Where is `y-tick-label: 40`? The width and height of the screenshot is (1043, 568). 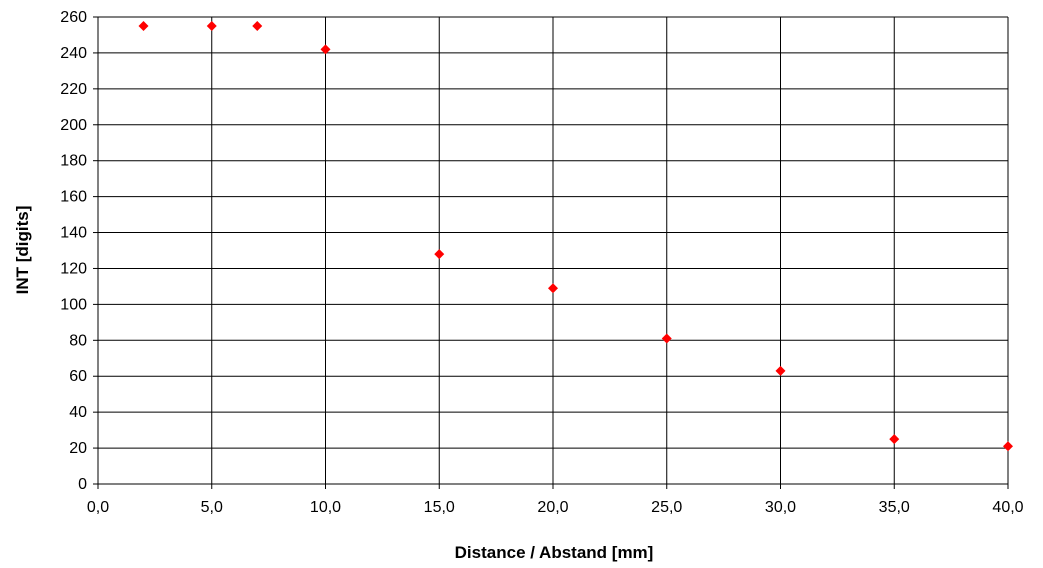
y-tick-label: 40 is located at coordinates (78, 412).